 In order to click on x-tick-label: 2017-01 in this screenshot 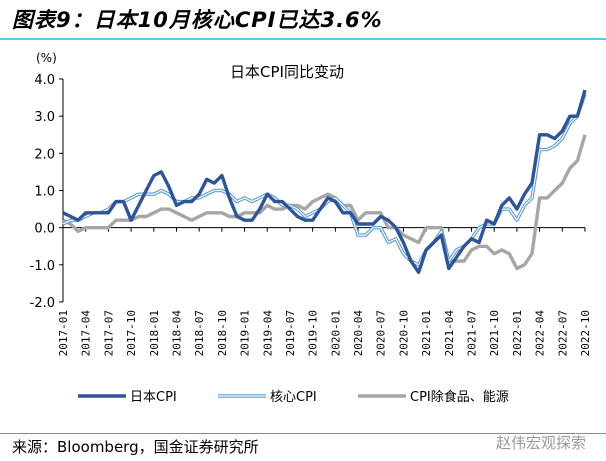, I will do `click(63, 333)`.